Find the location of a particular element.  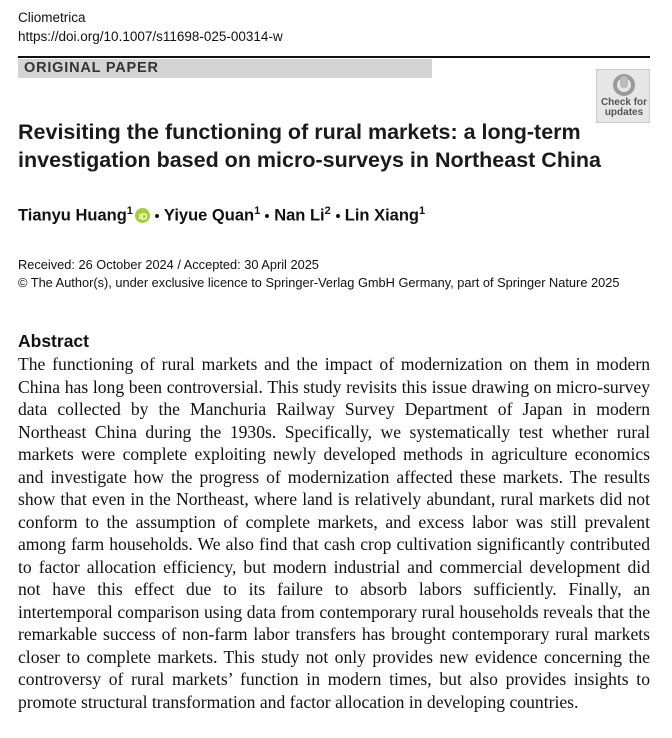

author-affiliation: 2 is located at coordinates (327, 211).